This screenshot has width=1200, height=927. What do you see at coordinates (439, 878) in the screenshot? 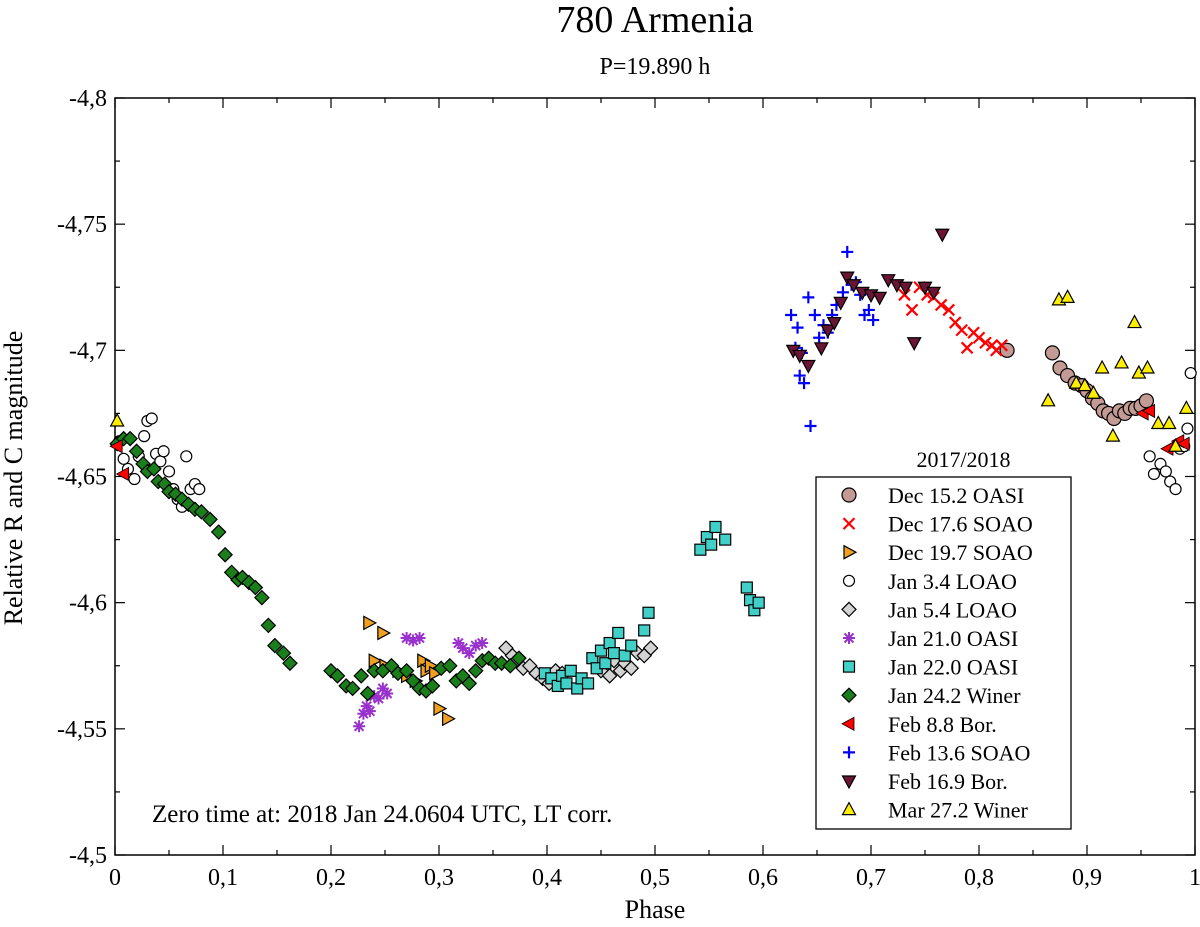
I see `x-tick-label: 0,3` at bounding box center [439, 878].